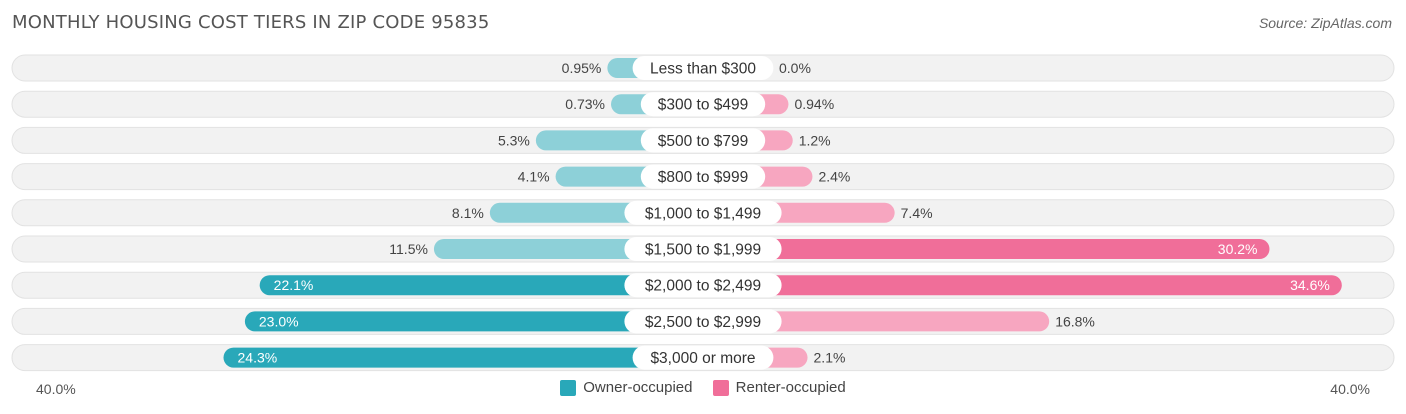  Describe the element at coordinates (834, 177) in the screenshot. I see `renter-value-label: 2.4%` at that location.